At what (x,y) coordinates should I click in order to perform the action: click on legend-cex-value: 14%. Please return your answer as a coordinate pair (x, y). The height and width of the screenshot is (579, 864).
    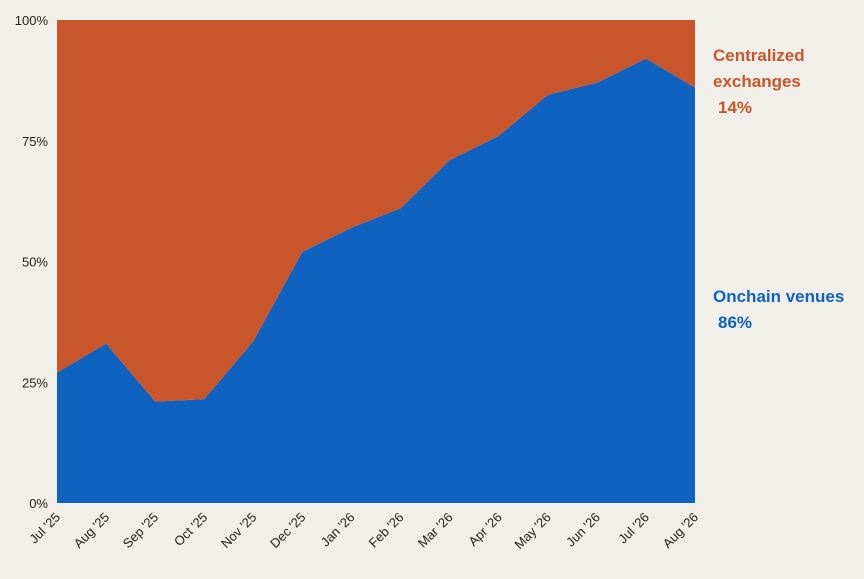
    Looking at the image, I should click on (735, 107).